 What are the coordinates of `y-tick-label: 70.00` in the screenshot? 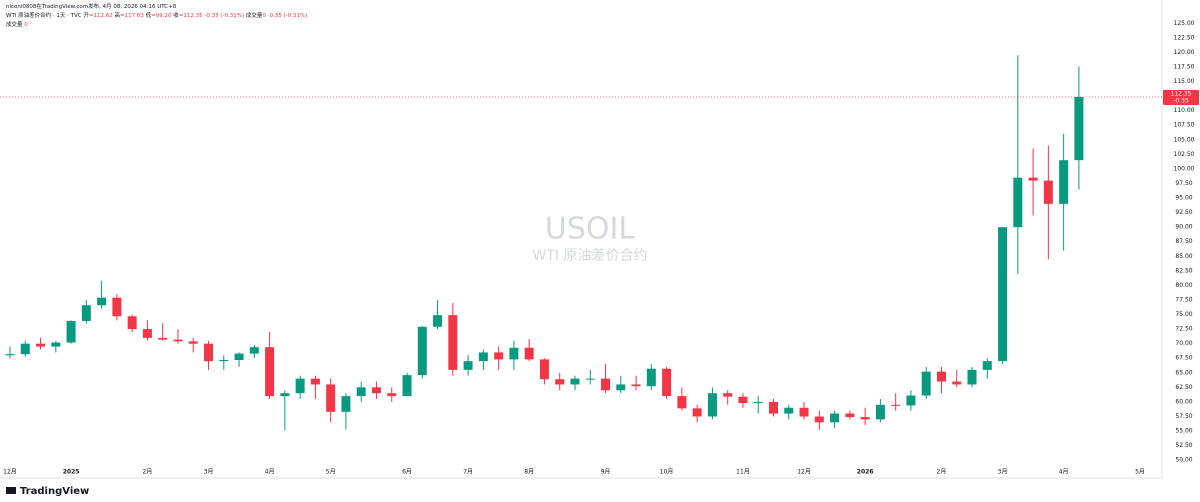 It's located at (1183, 343).